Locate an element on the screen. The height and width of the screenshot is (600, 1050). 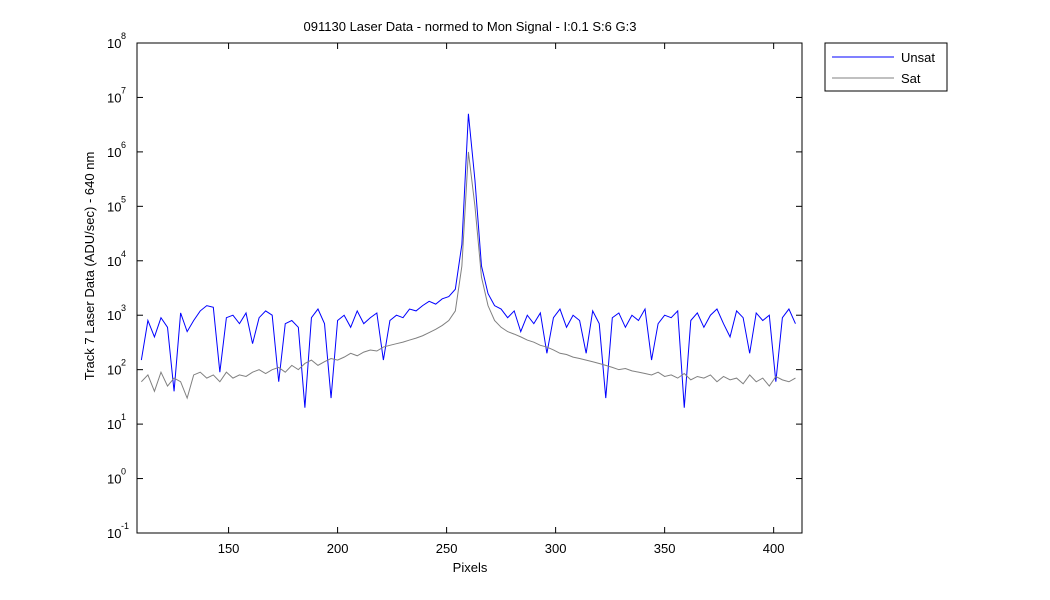
x-tick-label: 250 is located at coordinates (447, 548).